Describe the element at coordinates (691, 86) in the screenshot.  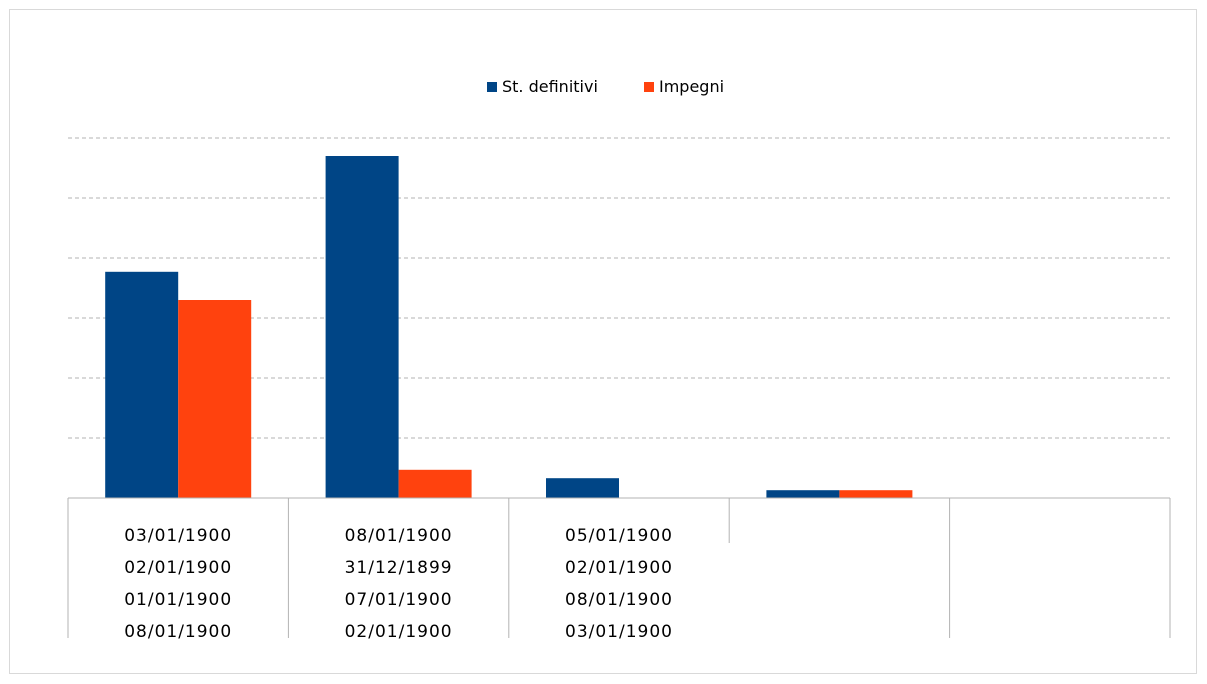
I see `legend-label: Impegni` at that location.